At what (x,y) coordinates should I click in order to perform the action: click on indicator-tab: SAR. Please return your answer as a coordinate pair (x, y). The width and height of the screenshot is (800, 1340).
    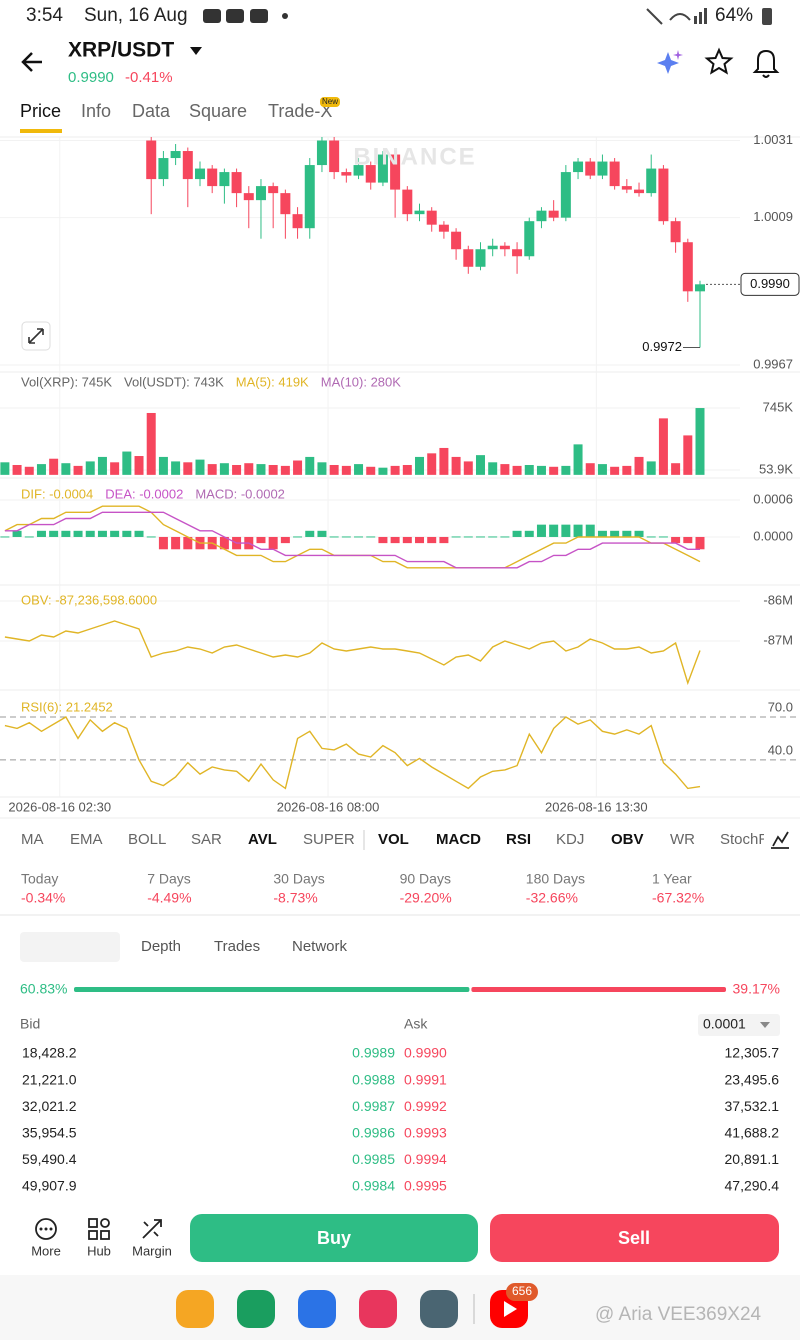
    Looking at the image, I should click on (206, 839).